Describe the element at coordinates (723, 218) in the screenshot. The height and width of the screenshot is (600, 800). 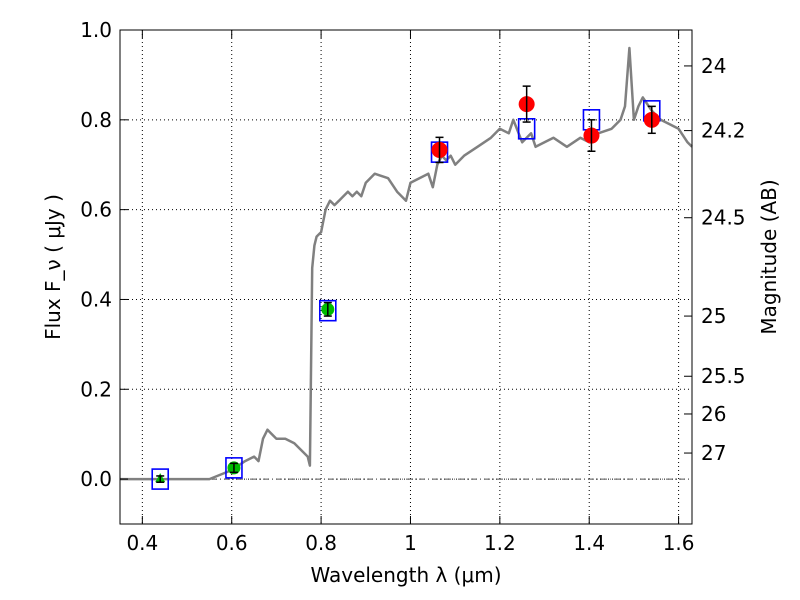
I see `mag-tick-label: 24.5` at that location.